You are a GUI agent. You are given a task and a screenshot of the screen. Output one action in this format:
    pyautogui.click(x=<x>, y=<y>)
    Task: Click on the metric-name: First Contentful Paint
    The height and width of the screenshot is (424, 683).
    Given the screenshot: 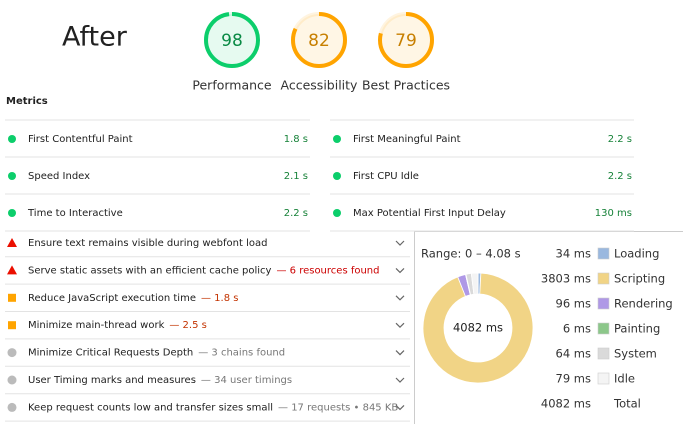 What is the action you would take?
    pyautogui.click(x=80, y=139)
    